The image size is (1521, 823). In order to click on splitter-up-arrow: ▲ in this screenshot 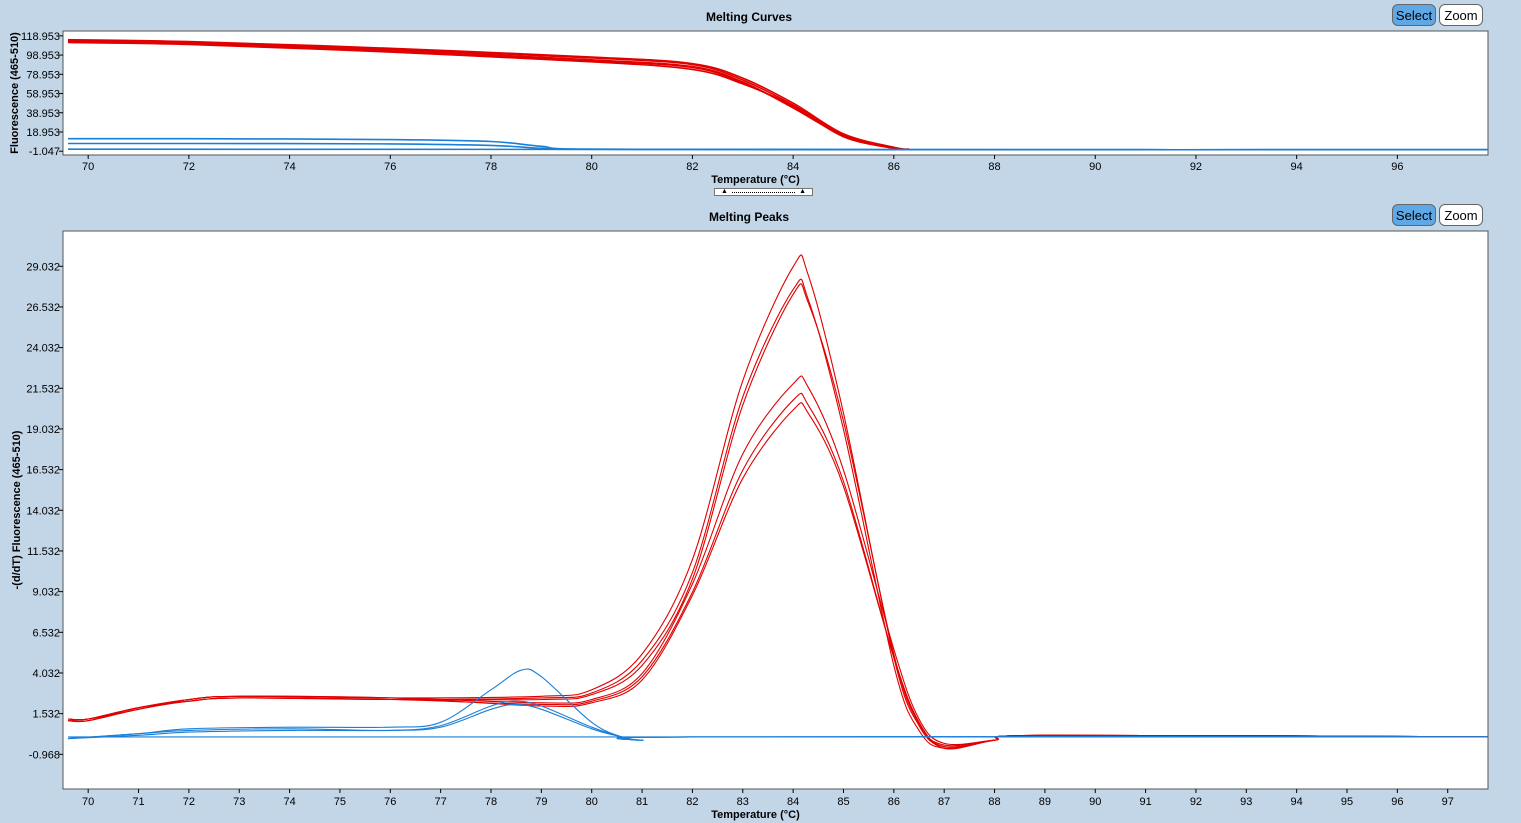, I will do `click(724, 191)`.